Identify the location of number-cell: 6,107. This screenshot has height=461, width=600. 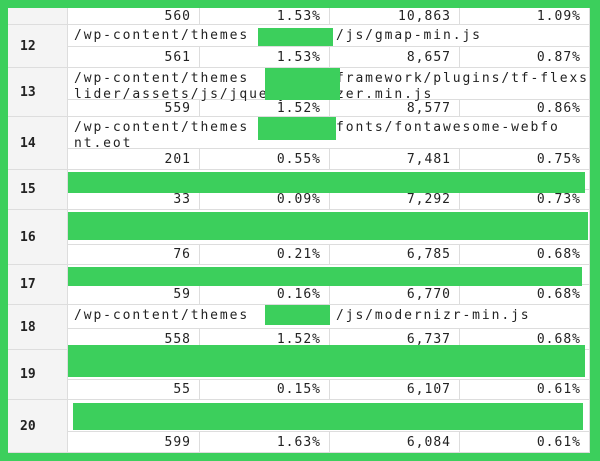
(395, 390).